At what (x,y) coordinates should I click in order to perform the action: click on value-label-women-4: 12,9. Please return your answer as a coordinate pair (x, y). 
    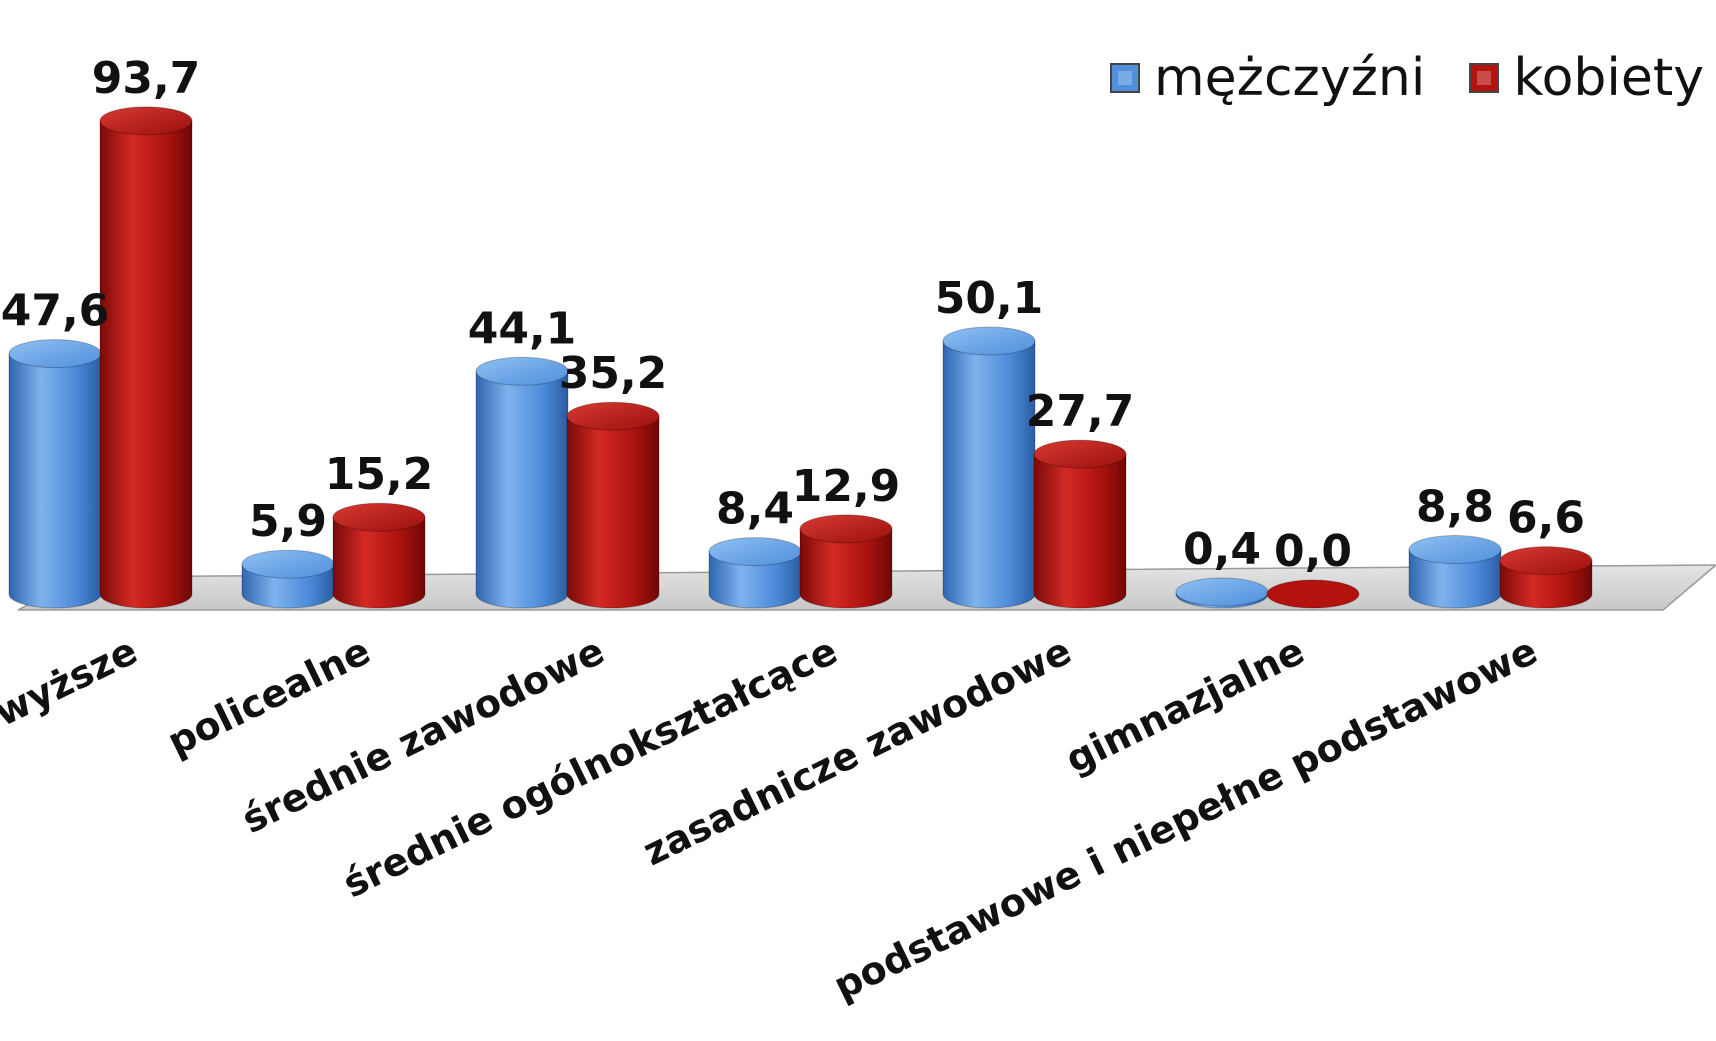
    Looking at the image, I should click on (846, 486).